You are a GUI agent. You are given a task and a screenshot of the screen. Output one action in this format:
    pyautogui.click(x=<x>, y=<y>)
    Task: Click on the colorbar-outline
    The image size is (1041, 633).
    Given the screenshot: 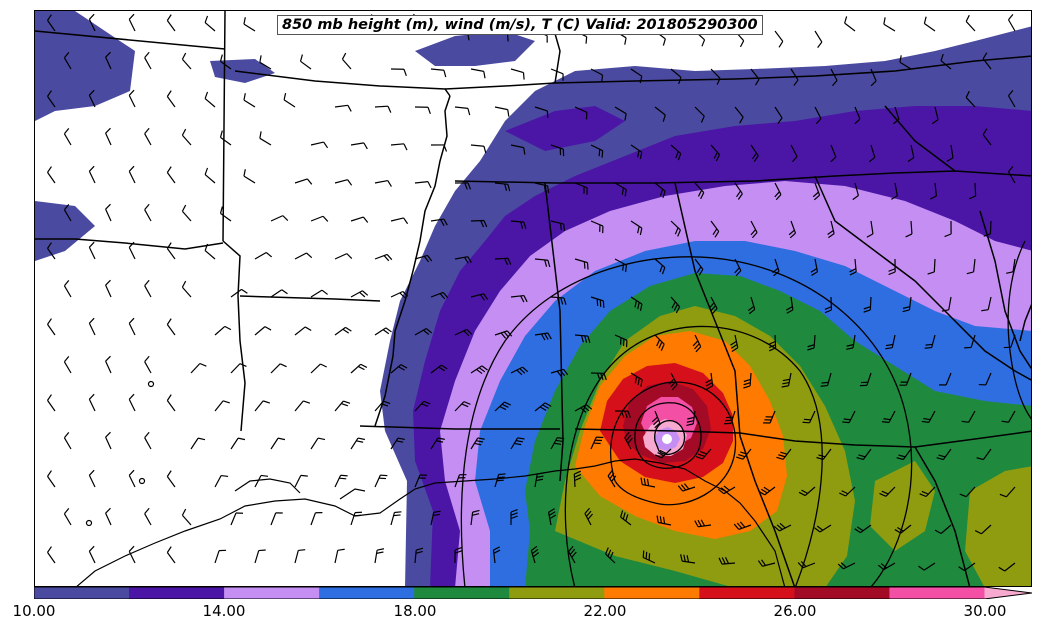 What is the action you would take?
    pyautogui.click(x=533, y=593)
    